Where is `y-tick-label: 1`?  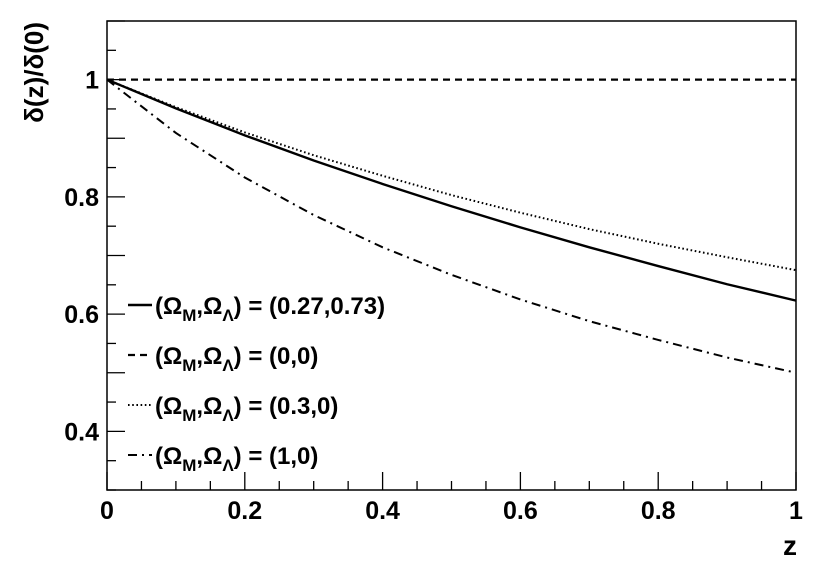 y-tick-label: 1 is located at coordinates (92, 81).